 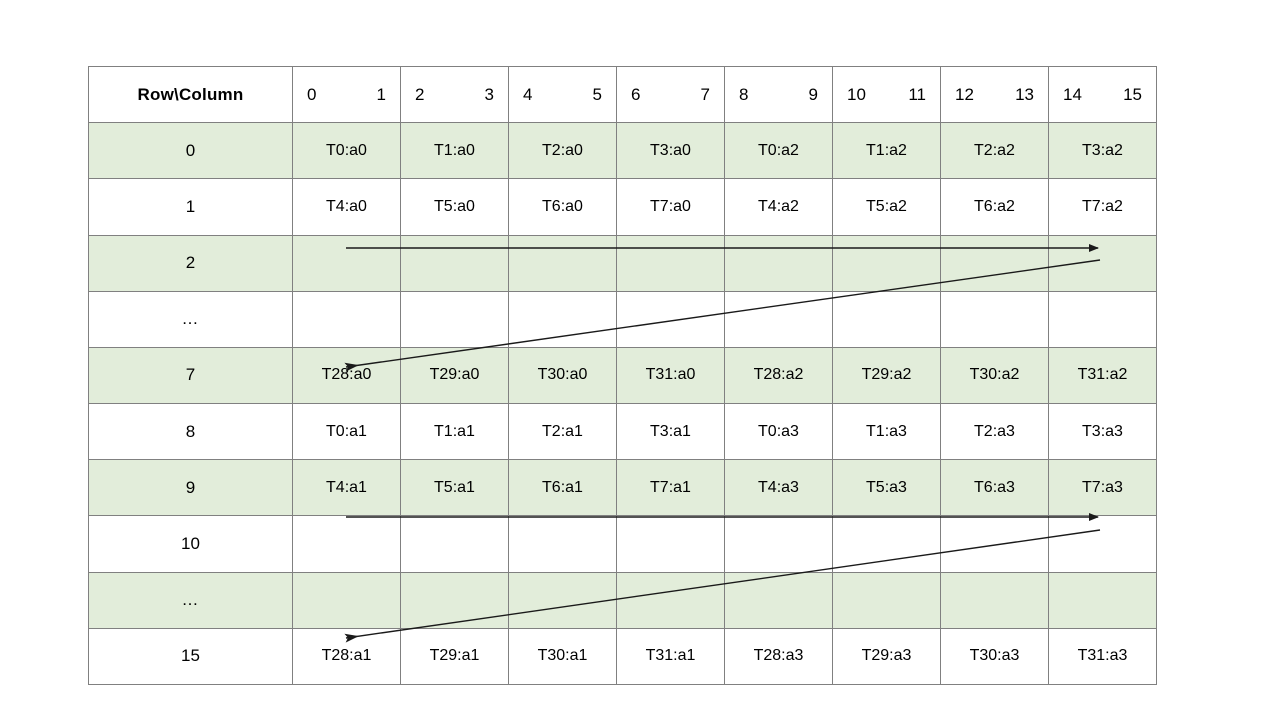 What do you see at coordinates (1102, 432) in the screenshot?
I see `table-cell: T3:a3` at bounding box center [1102, 432].